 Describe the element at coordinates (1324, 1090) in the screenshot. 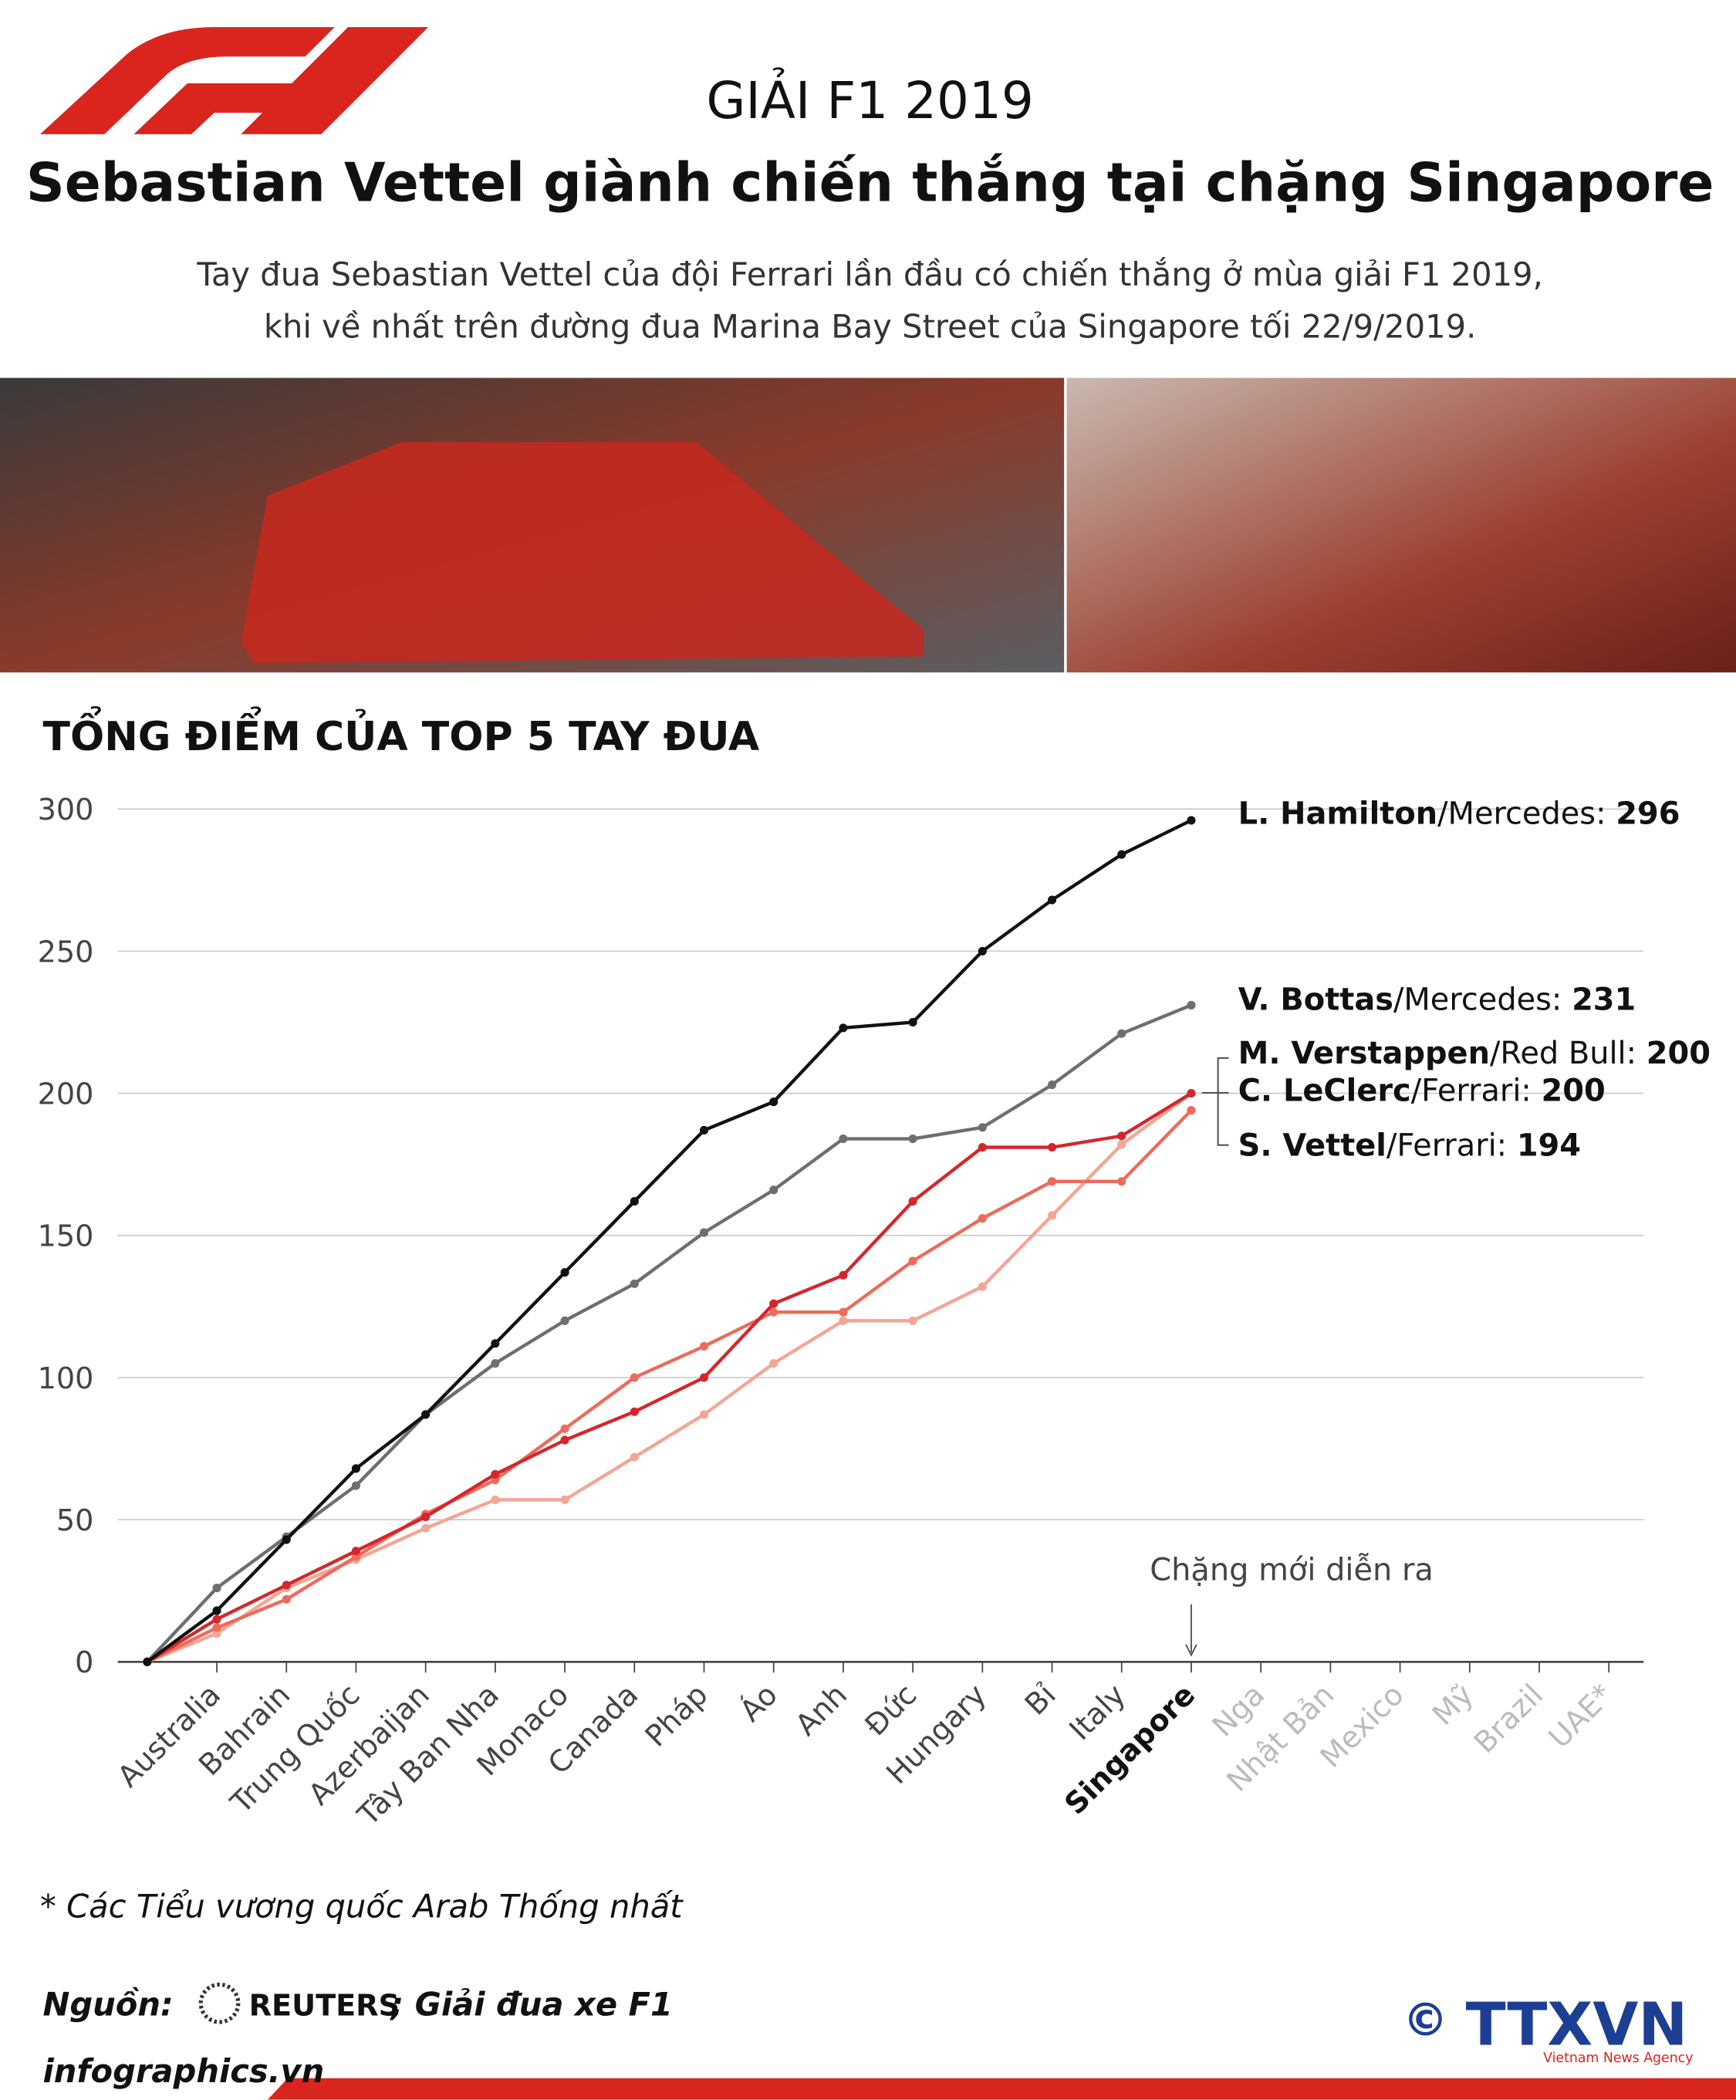

I see `series-name: C. LeClerc` at that location.